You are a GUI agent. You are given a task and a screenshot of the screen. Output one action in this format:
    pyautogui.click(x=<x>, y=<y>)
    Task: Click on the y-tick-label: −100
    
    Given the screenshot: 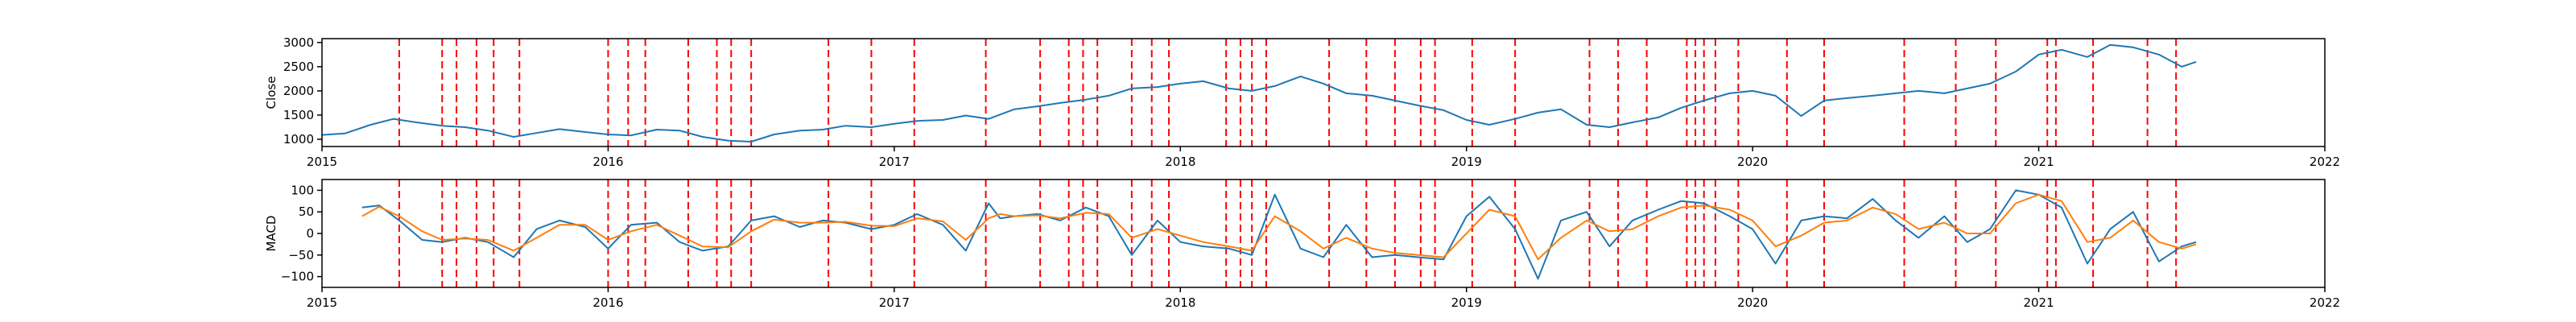 What is the action you would take?
    pyautogui.click(x=297, y=277)
    